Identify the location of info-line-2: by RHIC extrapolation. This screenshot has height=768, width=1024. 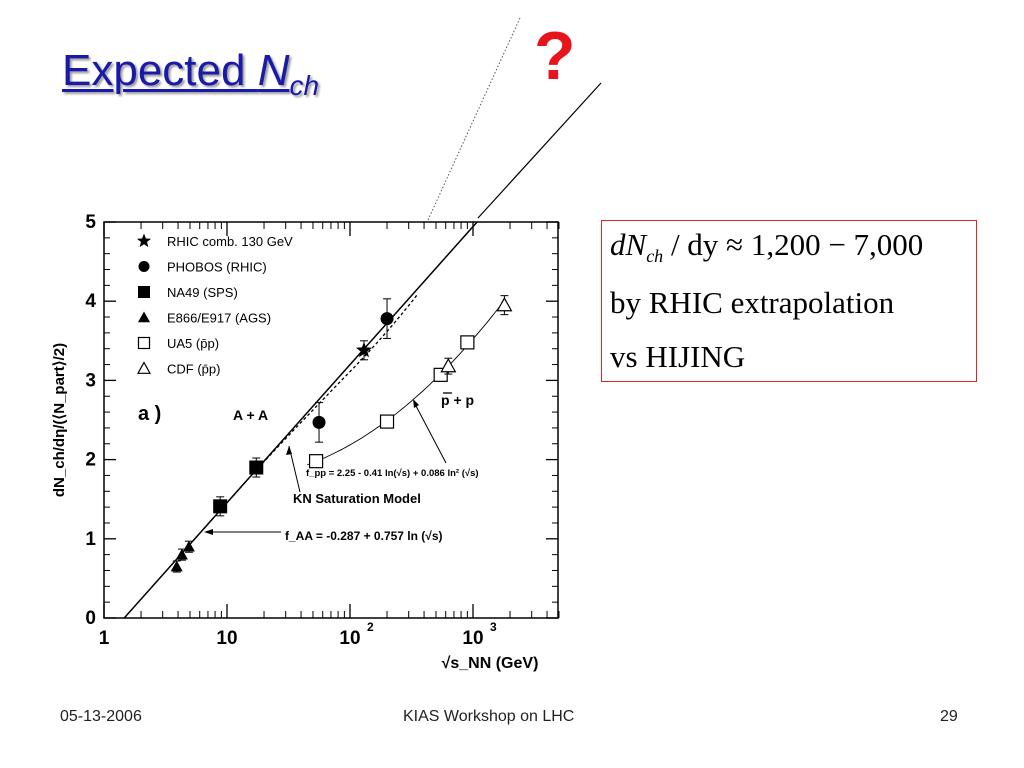
(752, 302).